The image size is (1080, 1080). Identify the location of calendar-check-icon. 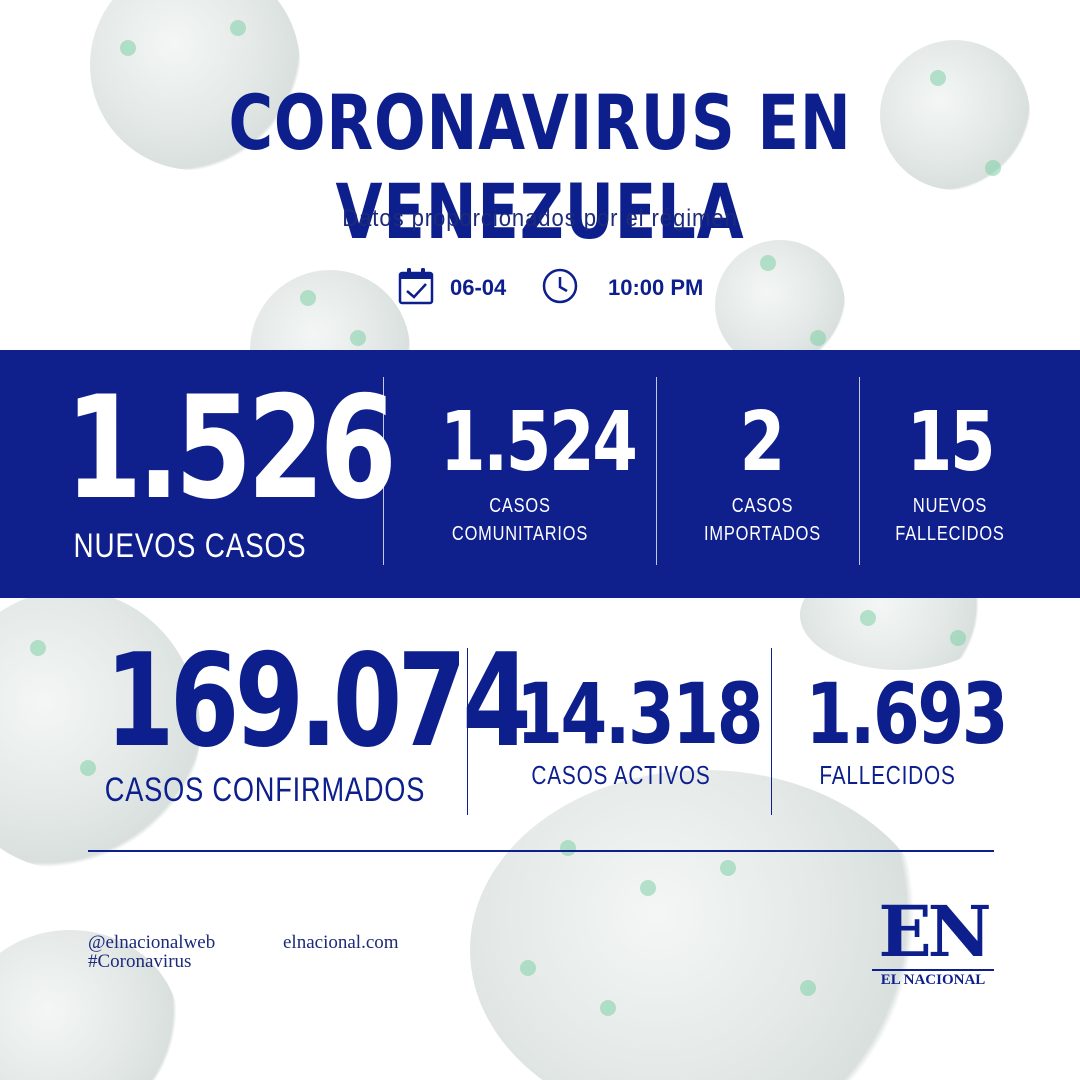
(416, 288).